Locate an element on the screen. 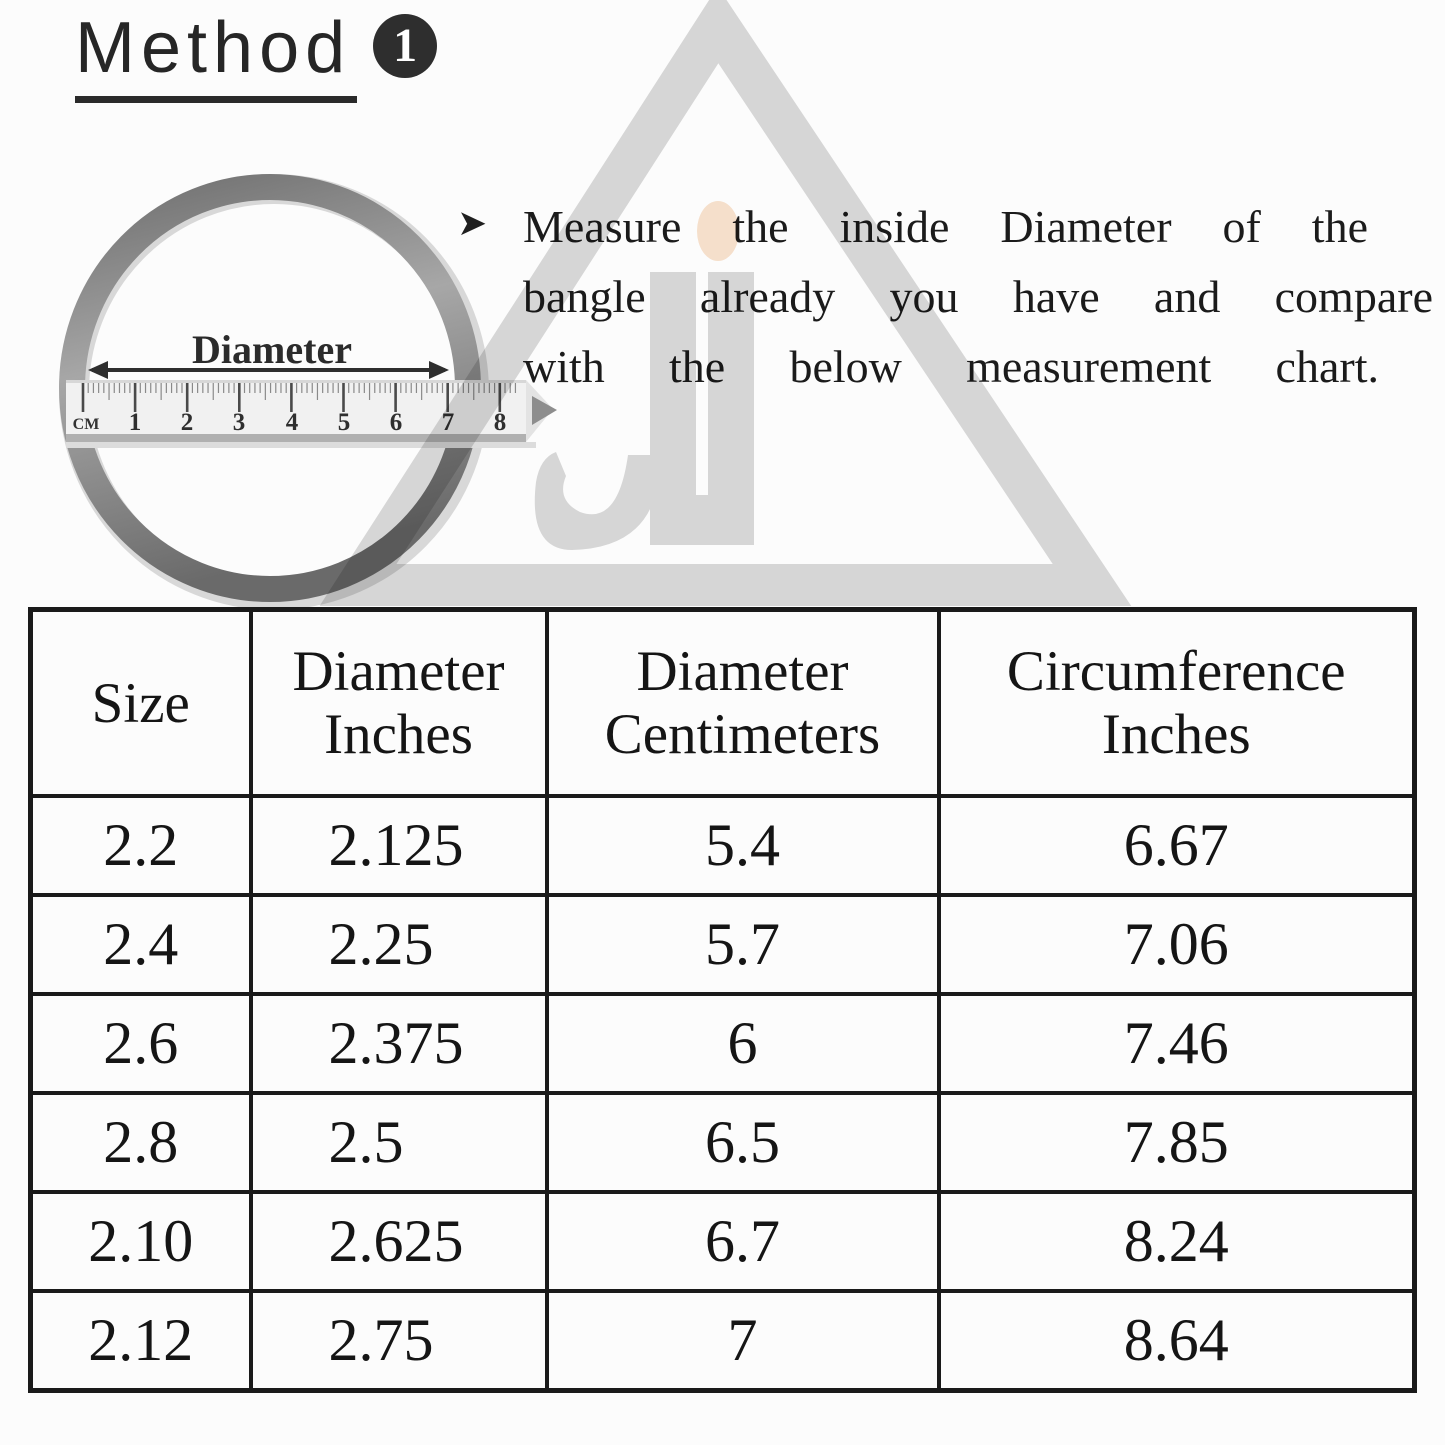 The width and height of the screenshot is (1445, 1445). ruler-bevel is located at coordinates (296, 438).